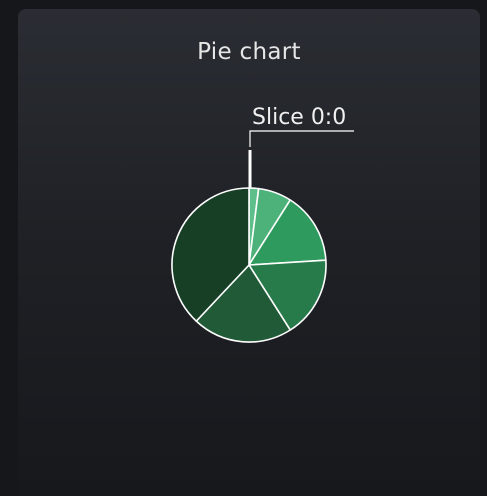 The width and height of the screenshot is (487, 496). I want to click on pie-slices, so click(249, 265).